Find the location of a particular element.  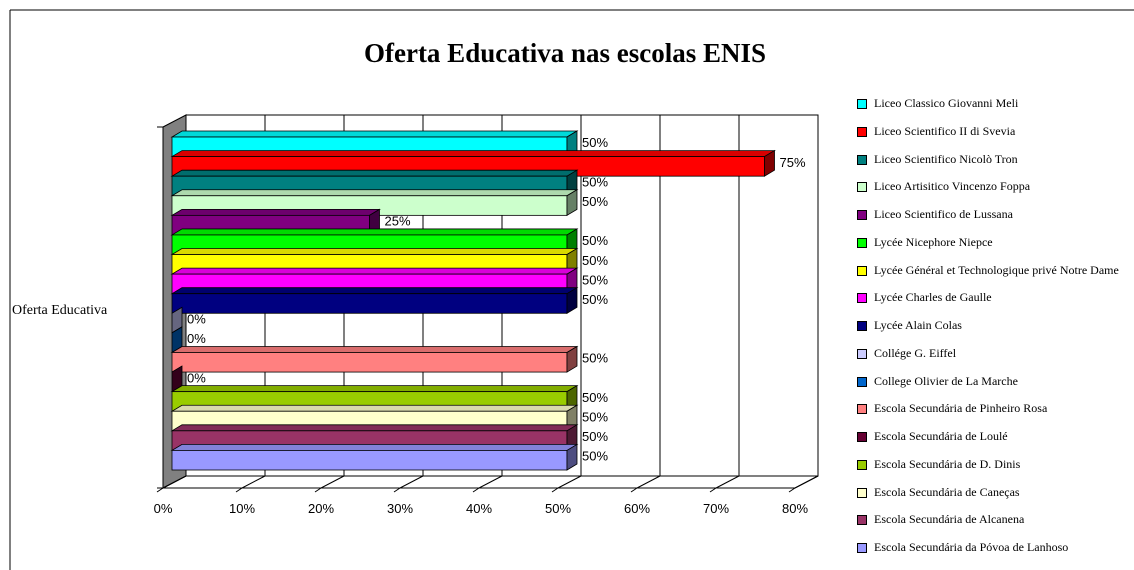

x-tick-label: 0% is located at coordinates (163, 508).